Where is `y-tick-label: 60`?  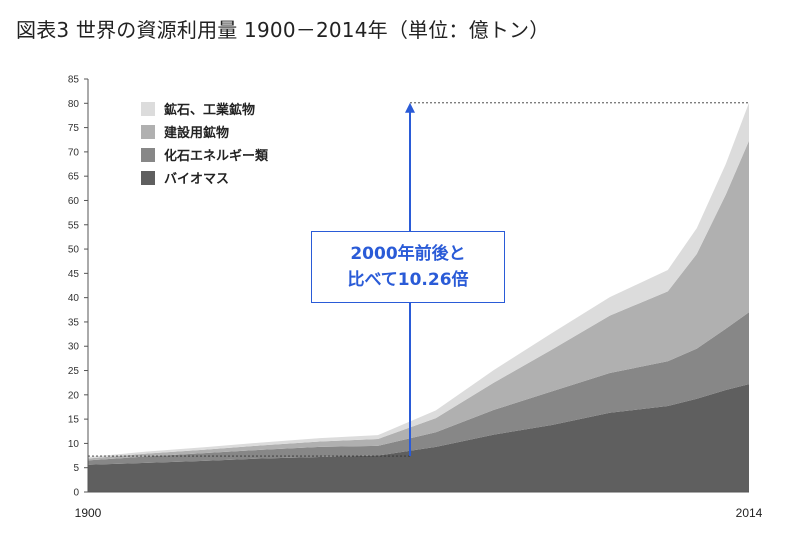
y-tick-label: 60 is located at coordinates (74, 201).